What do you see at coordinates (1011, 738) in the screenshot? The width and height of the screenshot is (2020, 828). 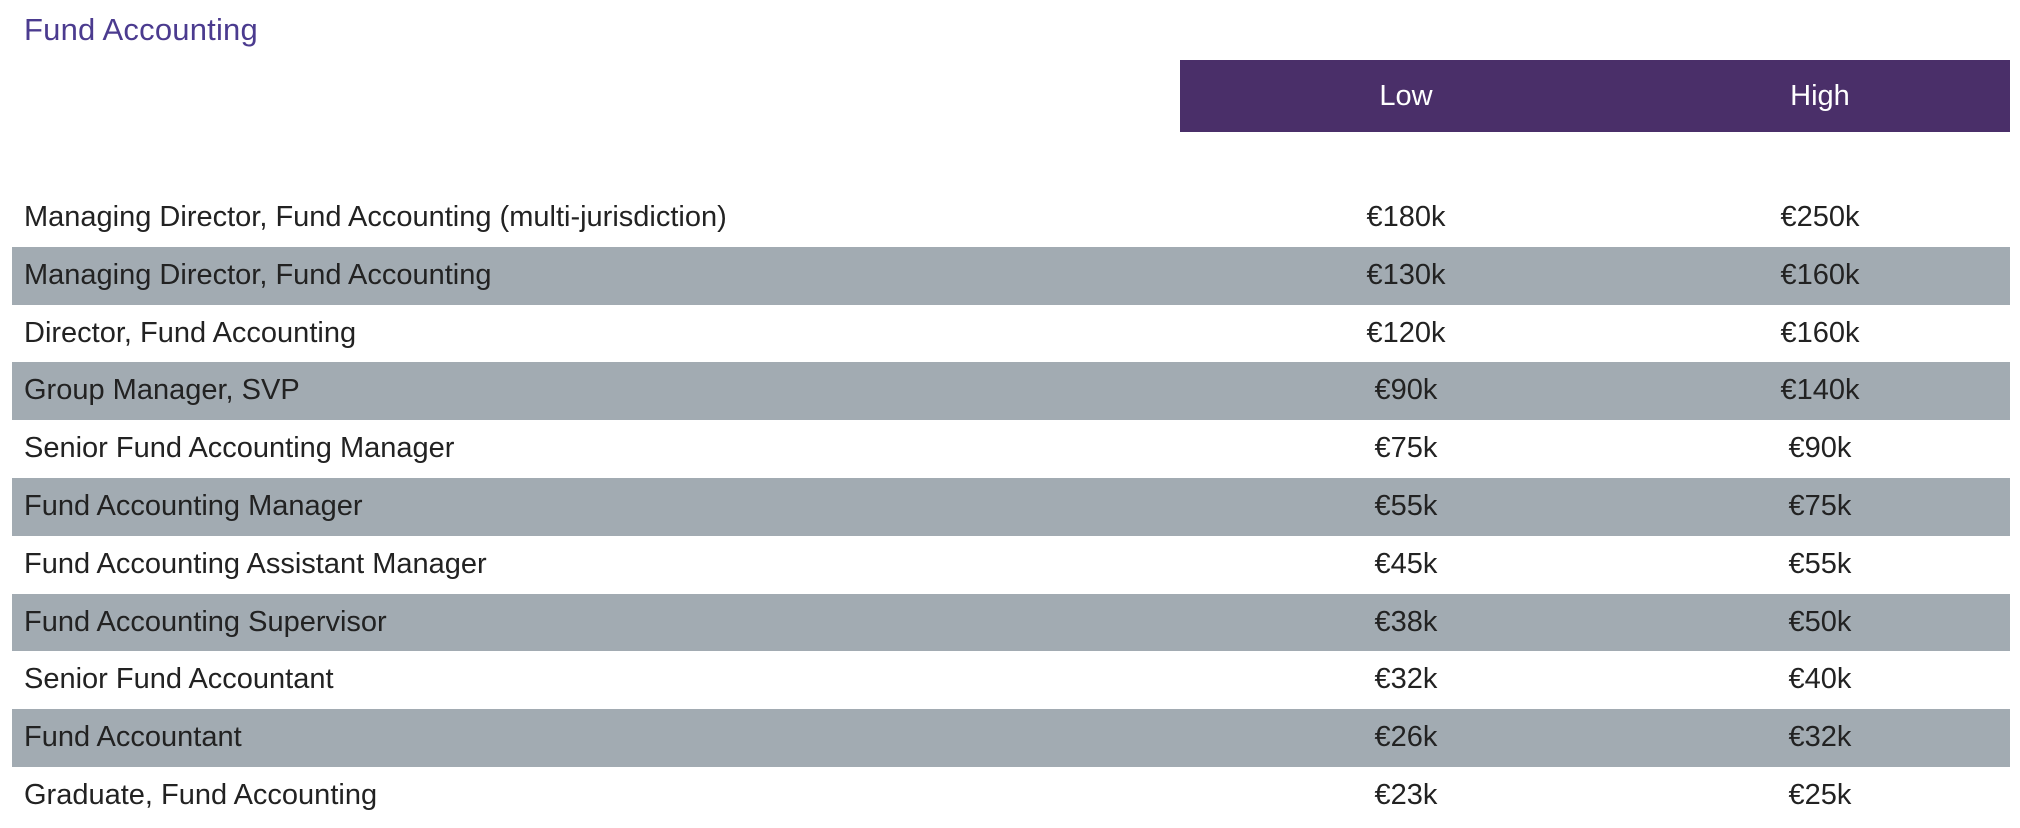 I see `table-row: Fund Accountant €26k €32k` at bounding box center [1011, 738].